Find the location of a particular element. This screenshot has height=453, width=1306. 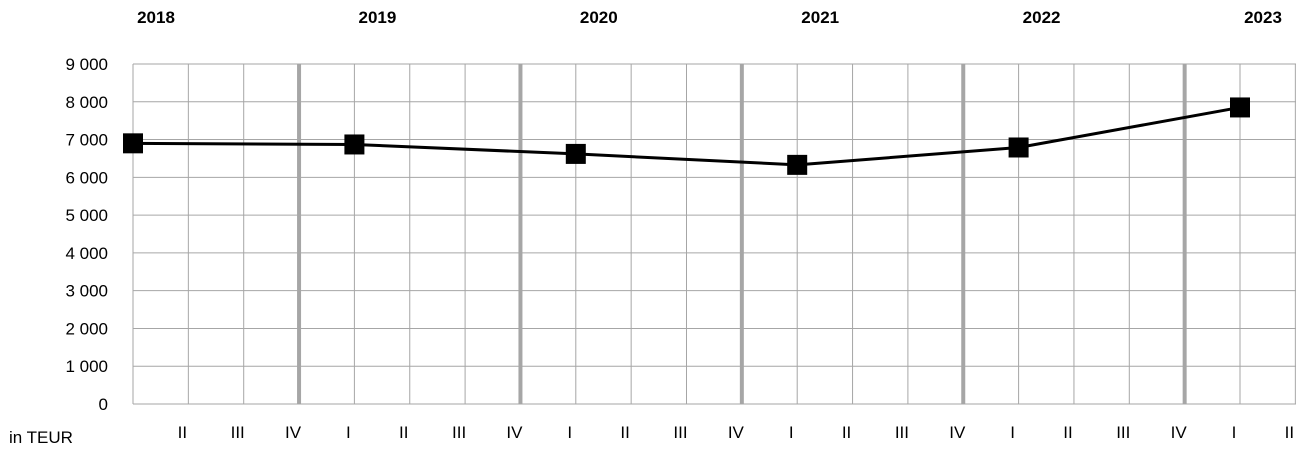

y-tick-label: 9 000 is located at coordinates (86, 64).